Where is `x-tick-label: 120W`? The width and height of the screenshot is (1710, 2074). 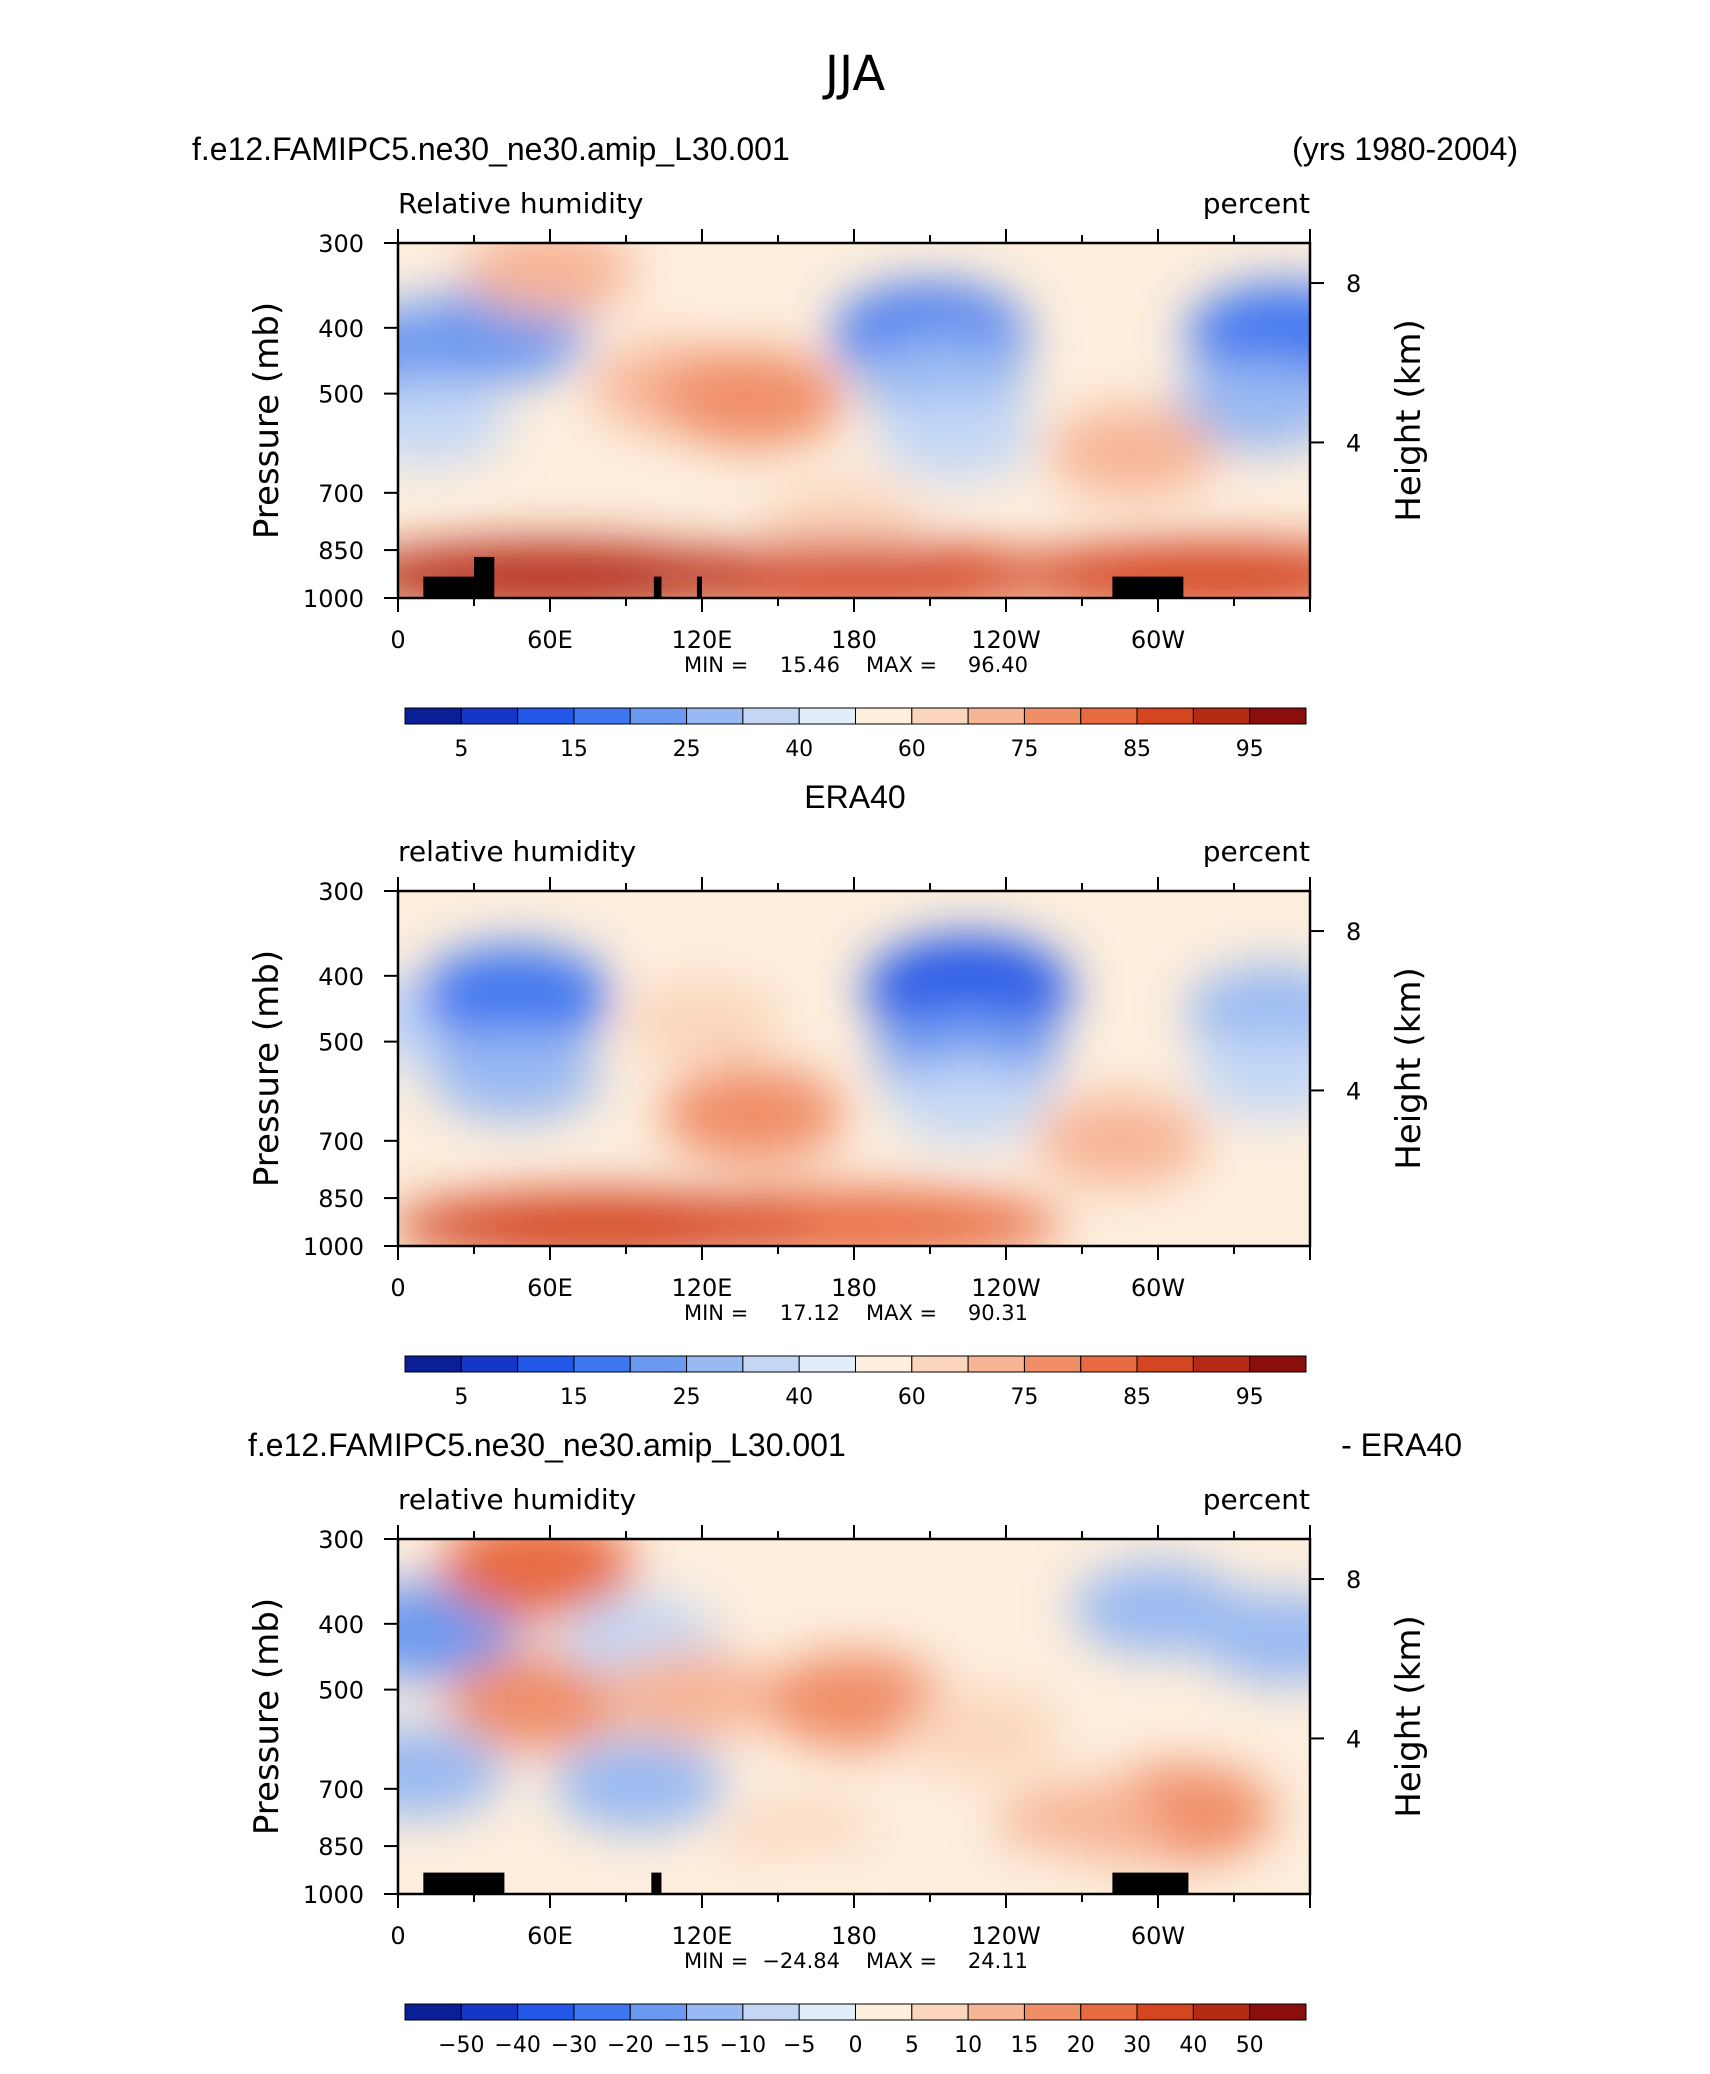
x-tick-label: 120W is located at coordinates (1006, 1288).